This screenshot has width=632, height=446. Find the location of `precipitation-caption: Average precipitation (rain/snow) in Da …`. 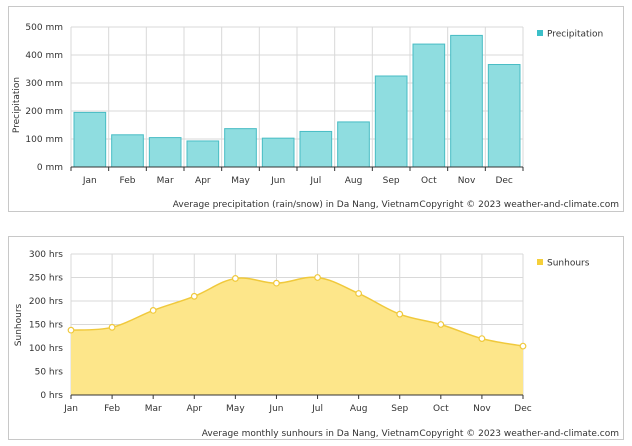

precipitation-caption: Average precipitation (rain/snow) in Da … is located at coordinates (296, 205).